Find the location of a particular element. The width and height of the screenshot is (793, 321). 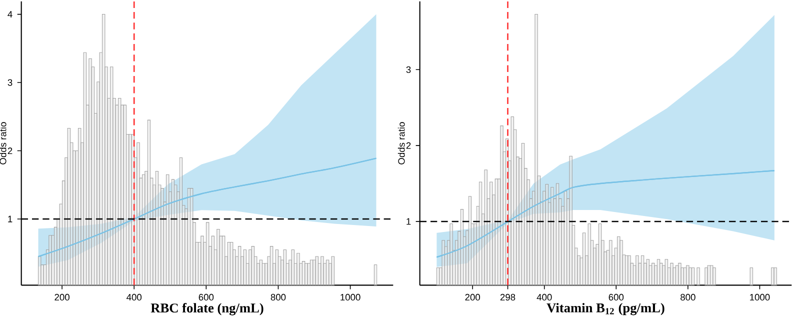

x-tick-label: 298 is located at coordinates (508, 297).